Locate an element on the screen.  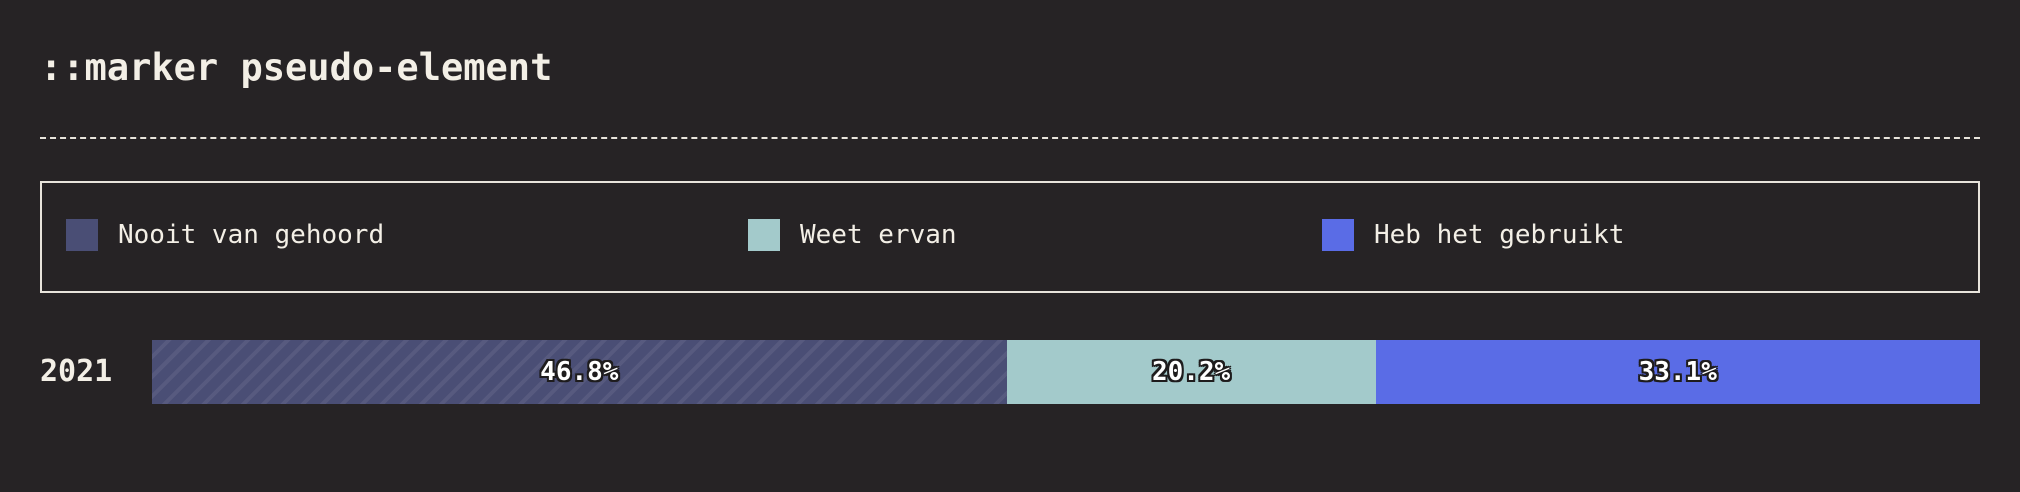
legend-item-nooit-van-gehoord: Nooit van gehoord is located at coordinates (225, 235).